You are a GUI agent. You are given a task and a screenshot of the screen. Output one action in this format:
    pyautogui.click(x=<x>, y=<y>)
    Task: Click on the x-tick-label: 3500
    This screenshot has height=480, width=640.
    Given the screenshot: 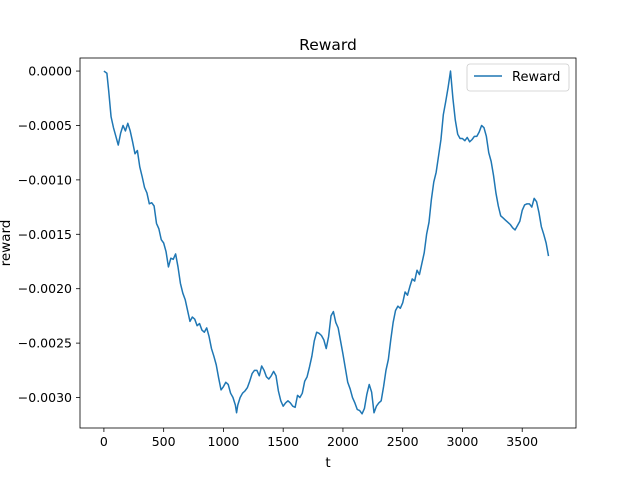 What is the action you would take?
    pyautogui.click(x=522, y=441)
    